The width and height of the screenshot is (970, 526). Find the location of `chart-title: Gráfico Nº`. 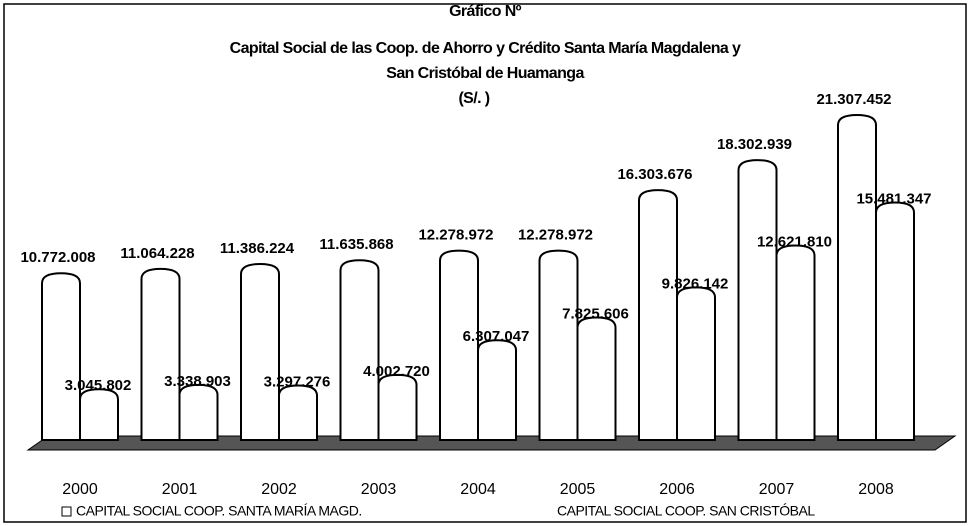

chart-title: Gráfico Nº is located at coordinates (485, 11).